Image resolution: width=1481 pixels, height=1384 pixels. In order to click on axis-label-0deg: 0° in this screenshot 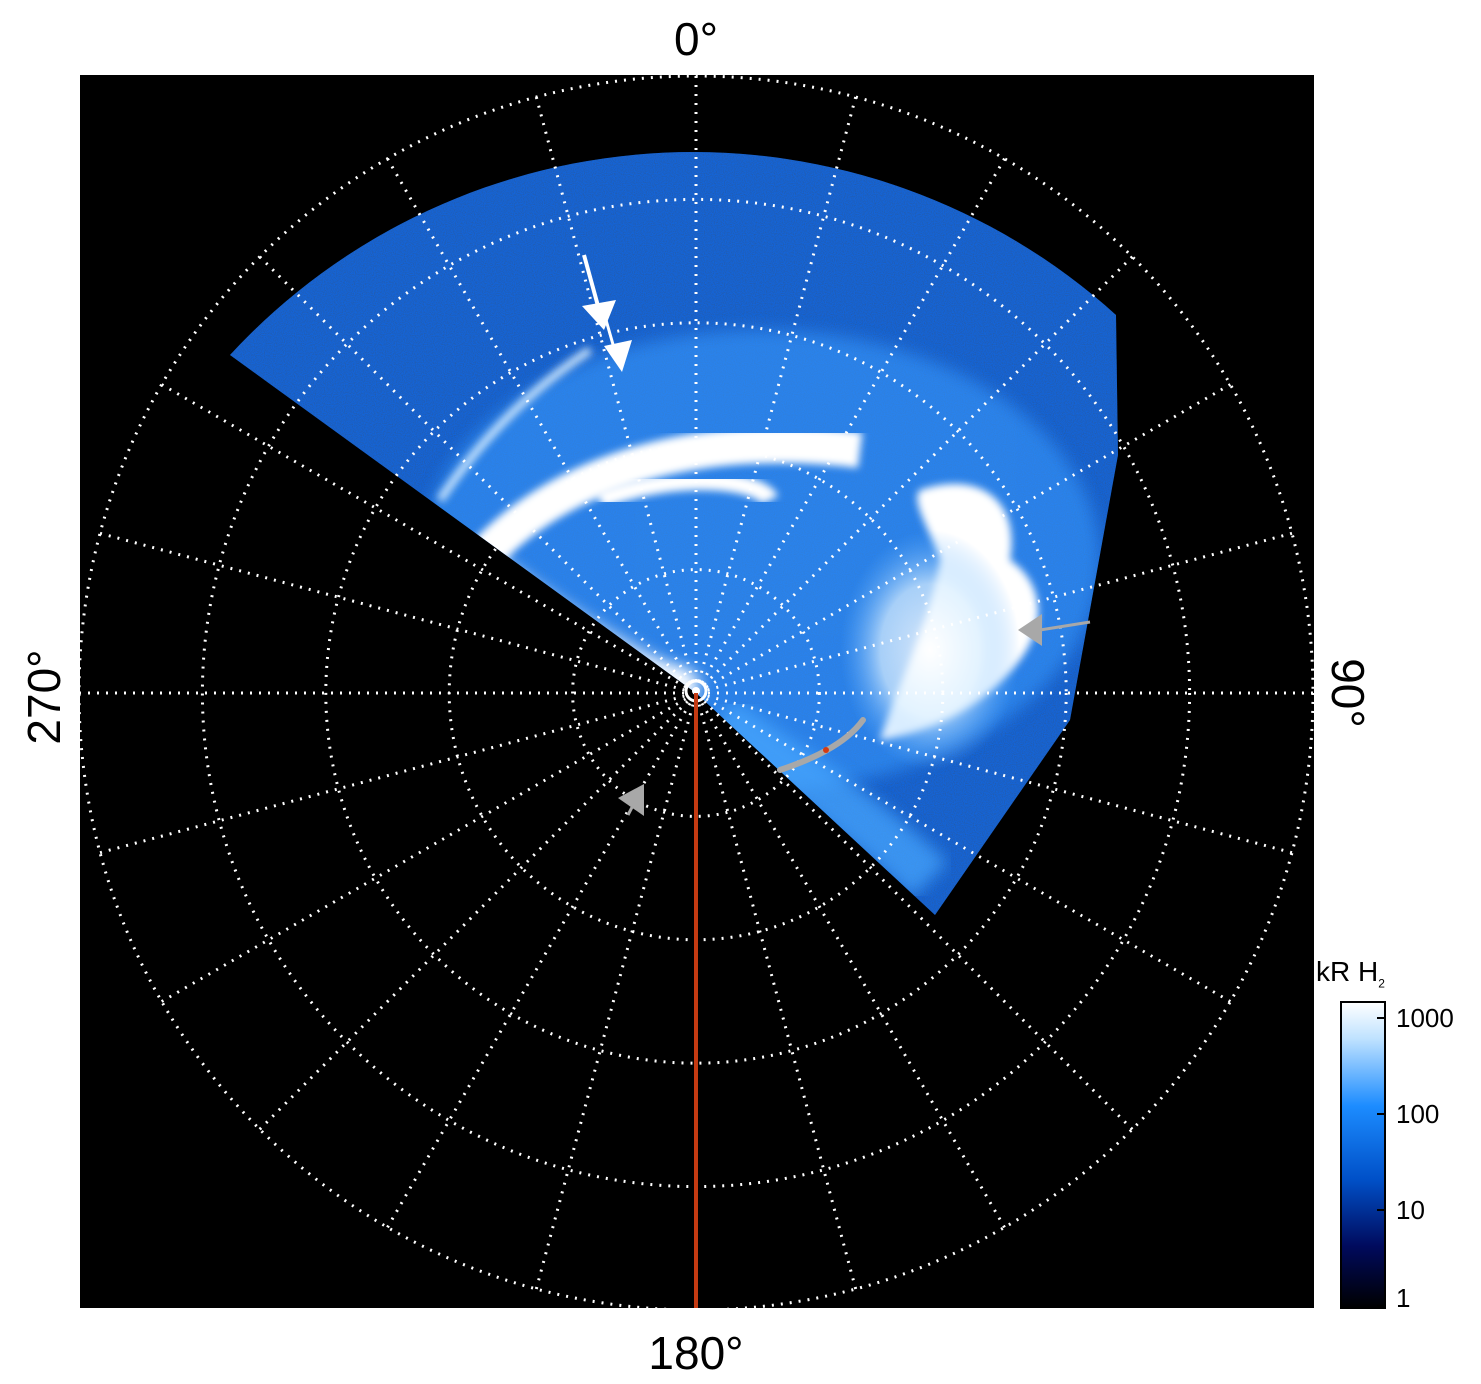, I will do `click(696, 39)`.